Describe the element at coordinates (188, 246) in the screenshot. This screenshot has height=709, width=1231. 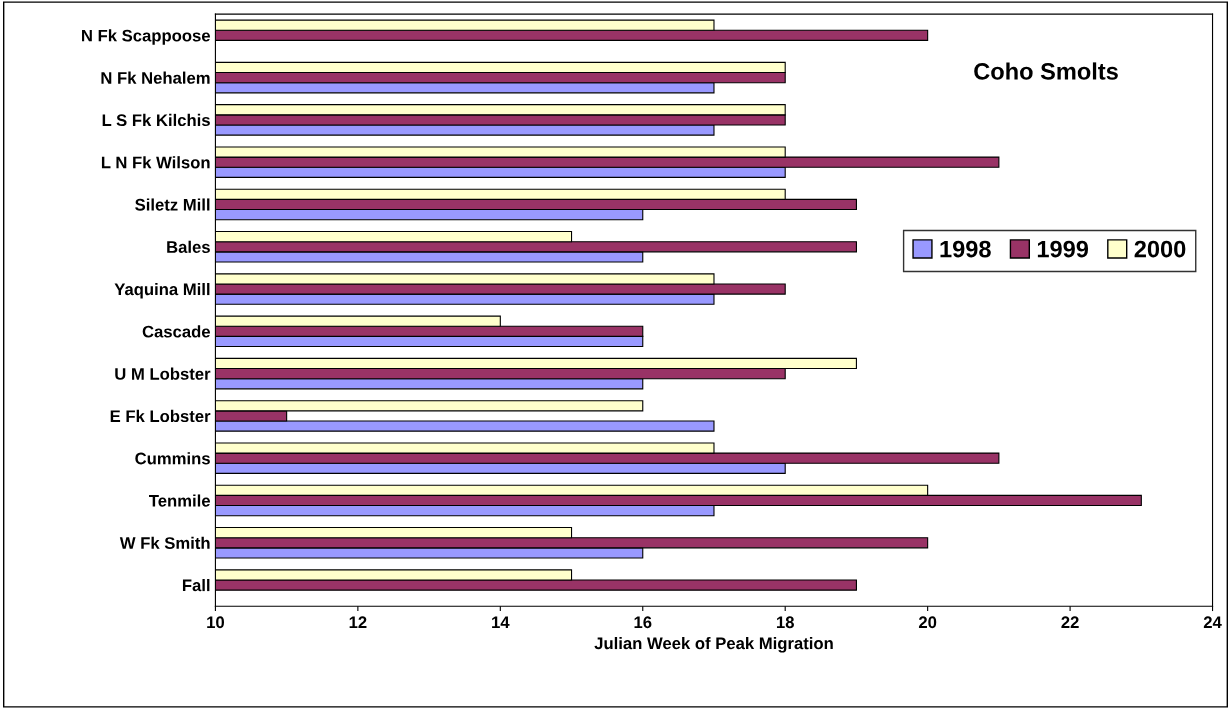
I see `y-tick-label: Bales` at that location.